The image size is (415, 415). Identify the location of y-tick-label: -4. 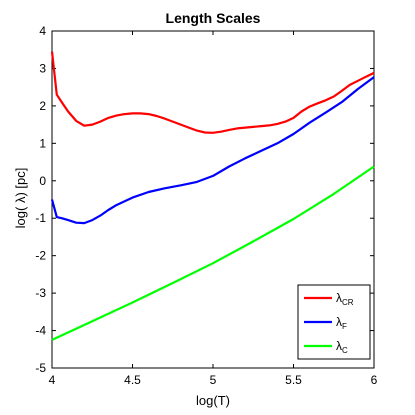
(40, 331).